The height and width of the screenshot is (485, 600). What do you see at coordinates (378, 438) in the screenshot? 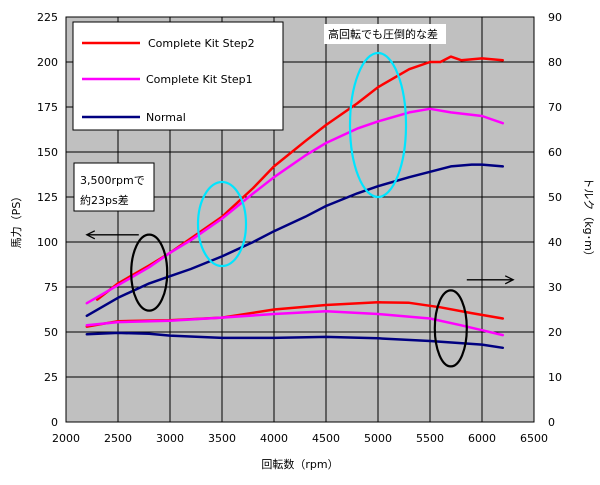
I see `x-tick-label: 5000` at bounding box center [378, 438].